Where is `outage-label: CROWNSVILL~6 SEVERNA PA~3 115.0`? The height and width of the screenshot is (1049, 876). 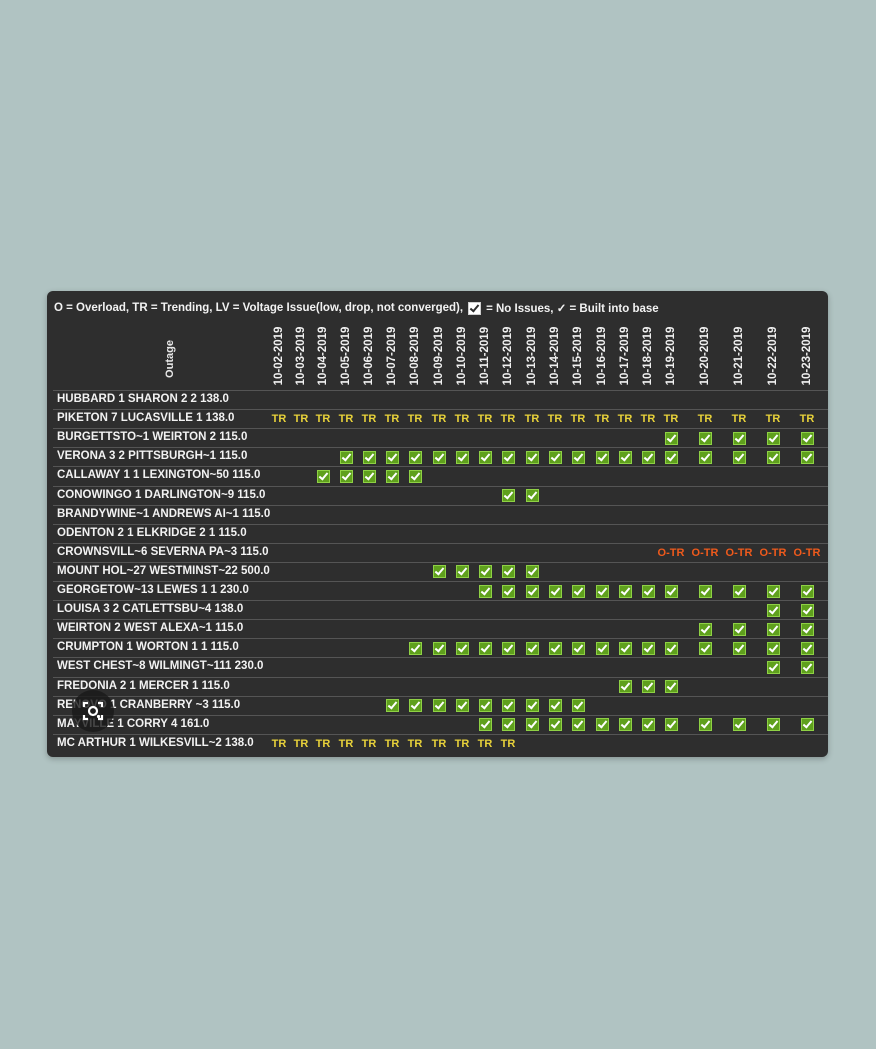
outage-label: CROWNSVILL~6 SEVERNA PA~3 115.0 is located at coordinates (163, 551).